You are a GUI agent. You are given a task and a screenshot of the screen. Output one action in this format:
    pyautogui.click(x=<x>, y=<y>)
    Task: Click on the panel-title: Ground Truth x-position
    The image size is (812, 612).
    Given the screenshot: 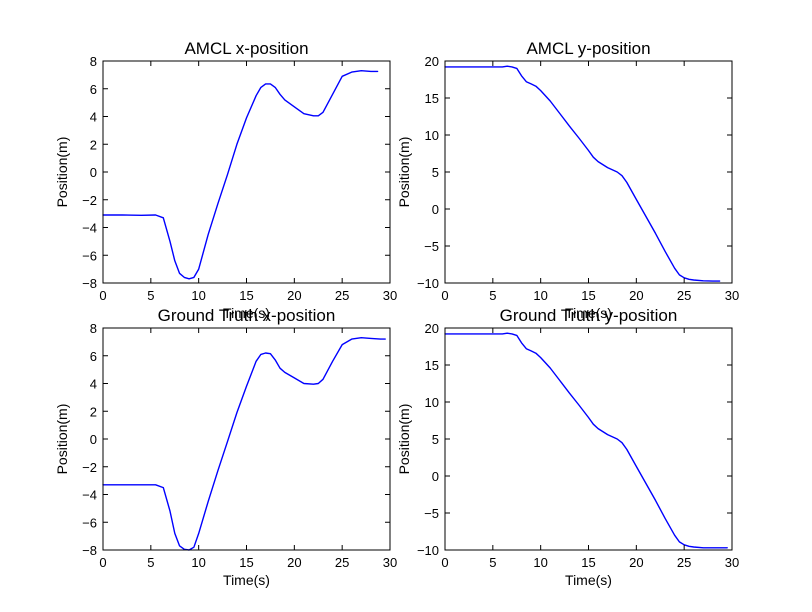 What is the action you would take?
    pyautogui.click(x=247, y=315)
    